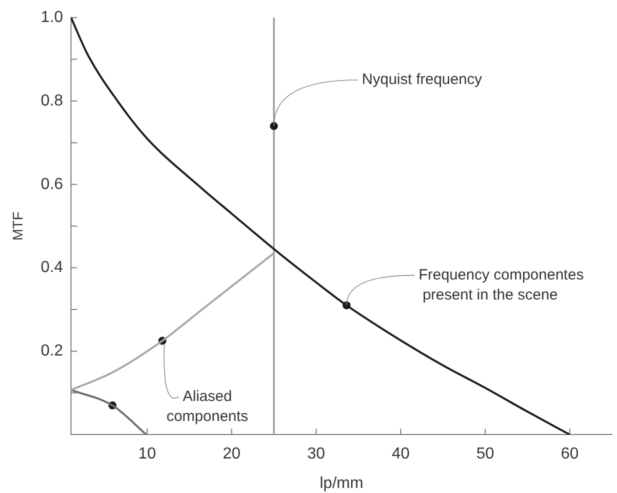 The image size is (617, 493). Describe the element at coordinates (422, 79) in the screenshot. I see `annotation: Nyquist frequency` at that location.